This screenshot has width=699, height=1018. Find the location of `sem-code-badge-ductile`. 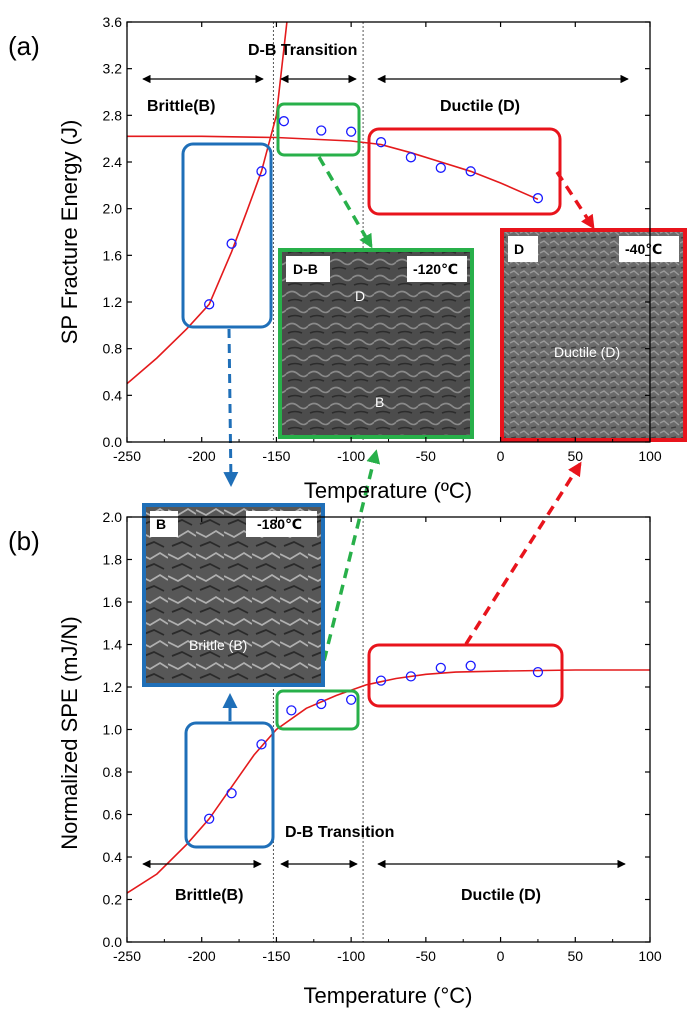

sem-code-badge-ductile is located at coordinates (523, 249).